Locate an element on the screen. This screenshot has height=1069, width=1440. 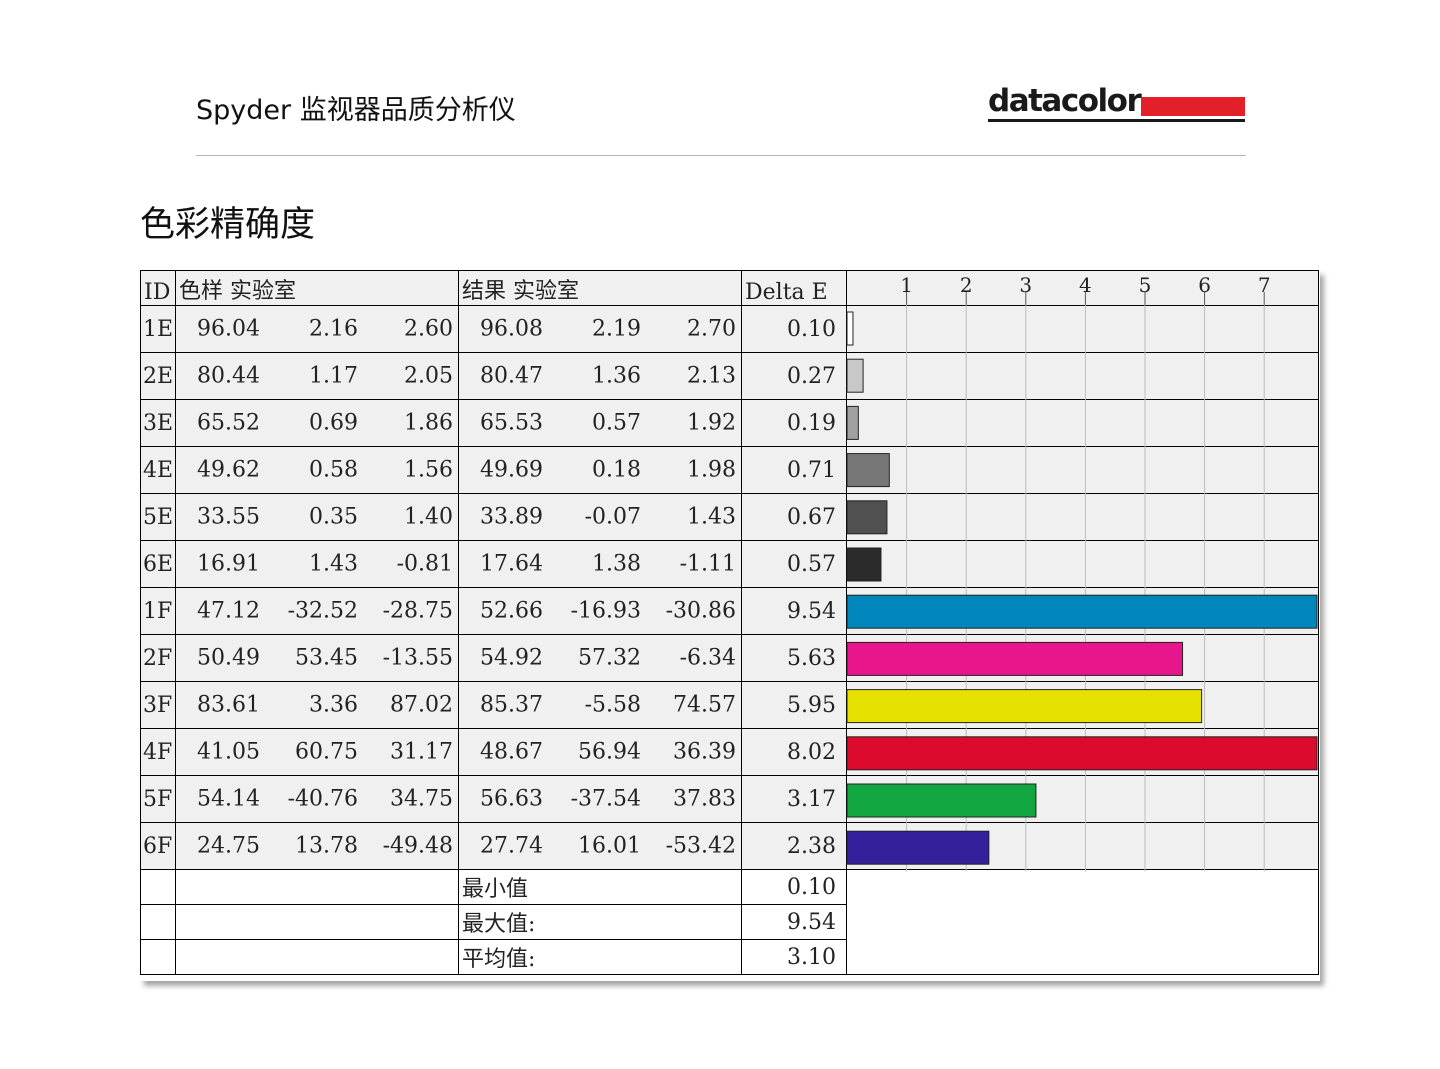
result-lab-b: -30.86 is located at coordinates (701, 611).